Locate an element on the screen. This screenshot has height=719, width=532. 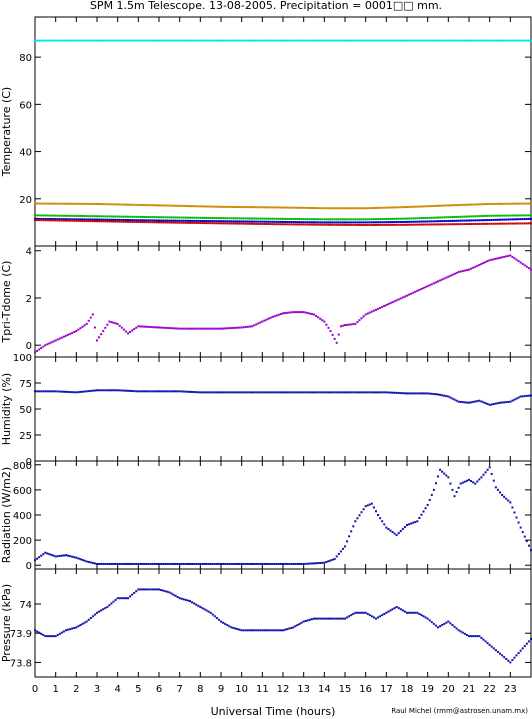
x-tick-label: 17 is located at coordinates (386, 689).